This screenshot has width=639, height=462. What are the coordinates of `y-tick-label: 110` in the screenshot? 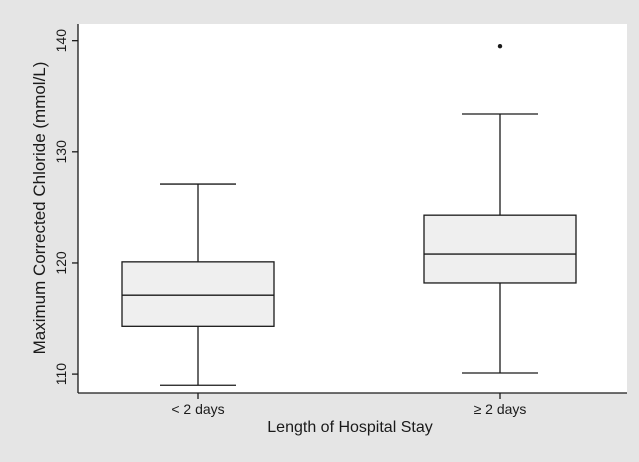 It's located at (61, 374).